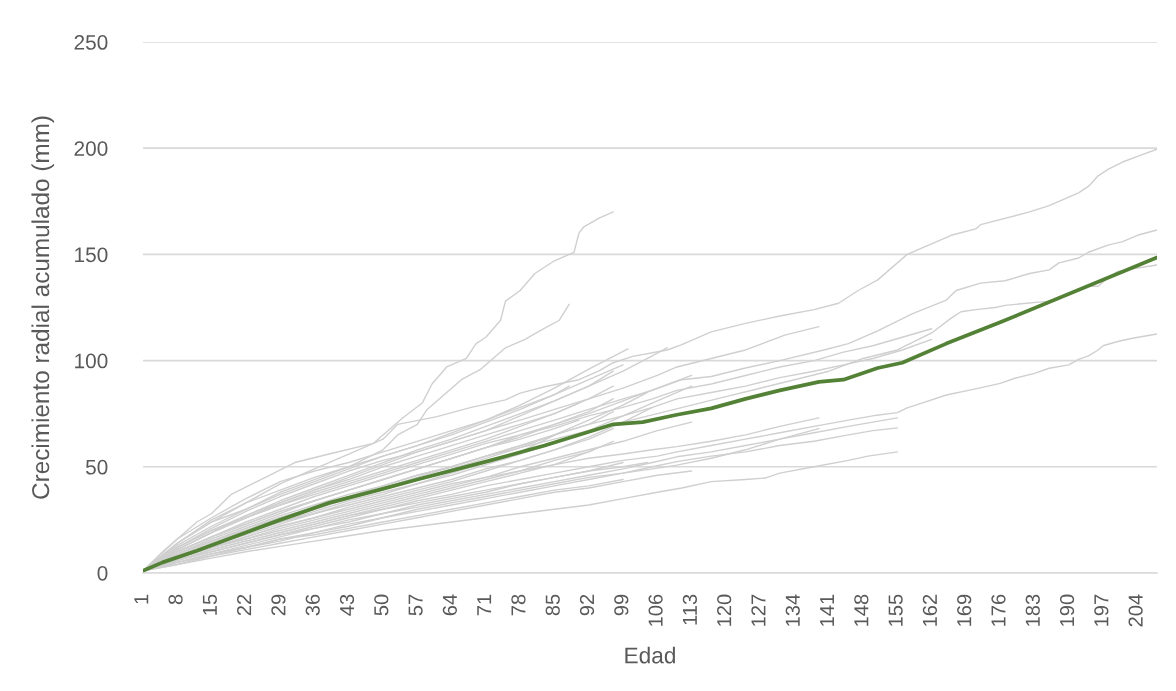  I want to click on x-tick-label: 113, so click(690, 609).